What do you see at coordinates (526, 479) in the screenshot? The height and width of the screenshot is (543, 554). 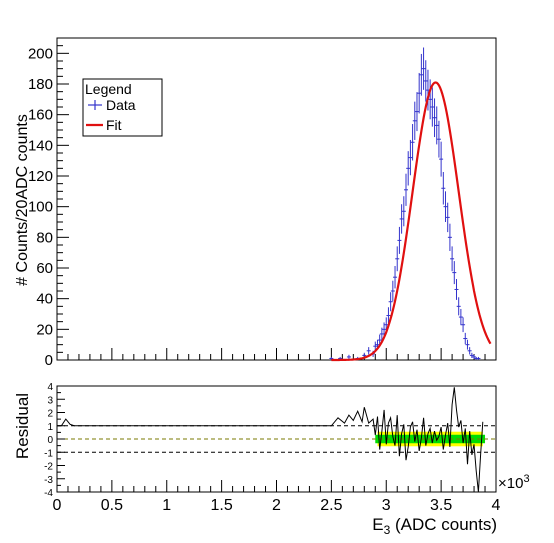 I see `x-exponent-power: 3` at bounding box center [526, 479].